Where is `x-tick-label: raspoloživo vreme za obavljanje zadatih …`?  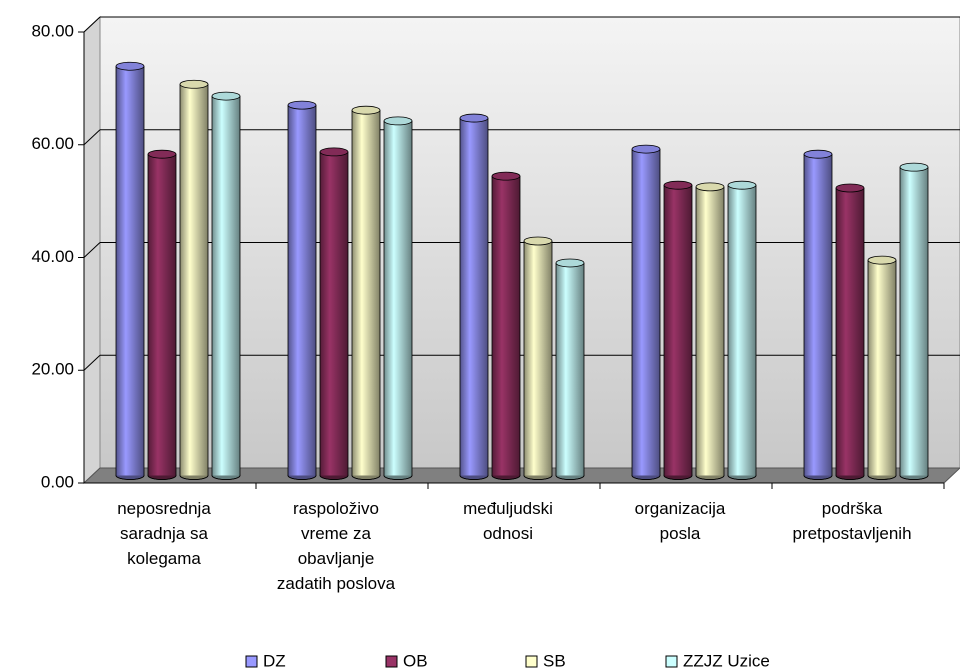
x-tick-label: raspoloživo vreme za obavljanje zadatih … is located at coordinates (336, 546).